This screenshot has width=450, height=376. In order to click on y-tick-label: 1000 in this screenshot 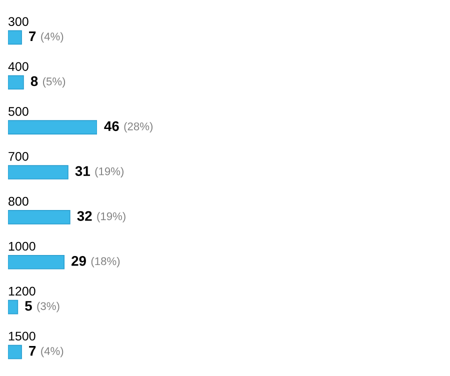, I will do `click(22, 246)`.